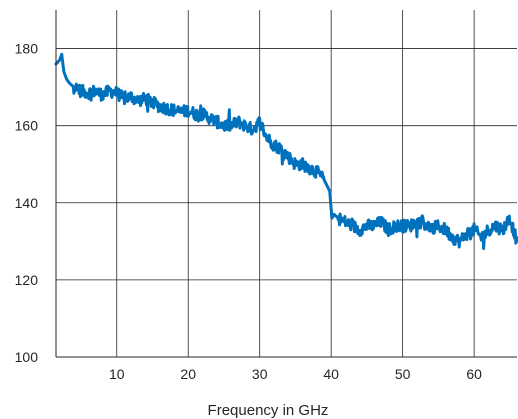 The height and width of the screenshot is (419, 518). Describe the element at coordinates (27, 49) in the screenshot. I see `y-tick-label: 180` at that location.